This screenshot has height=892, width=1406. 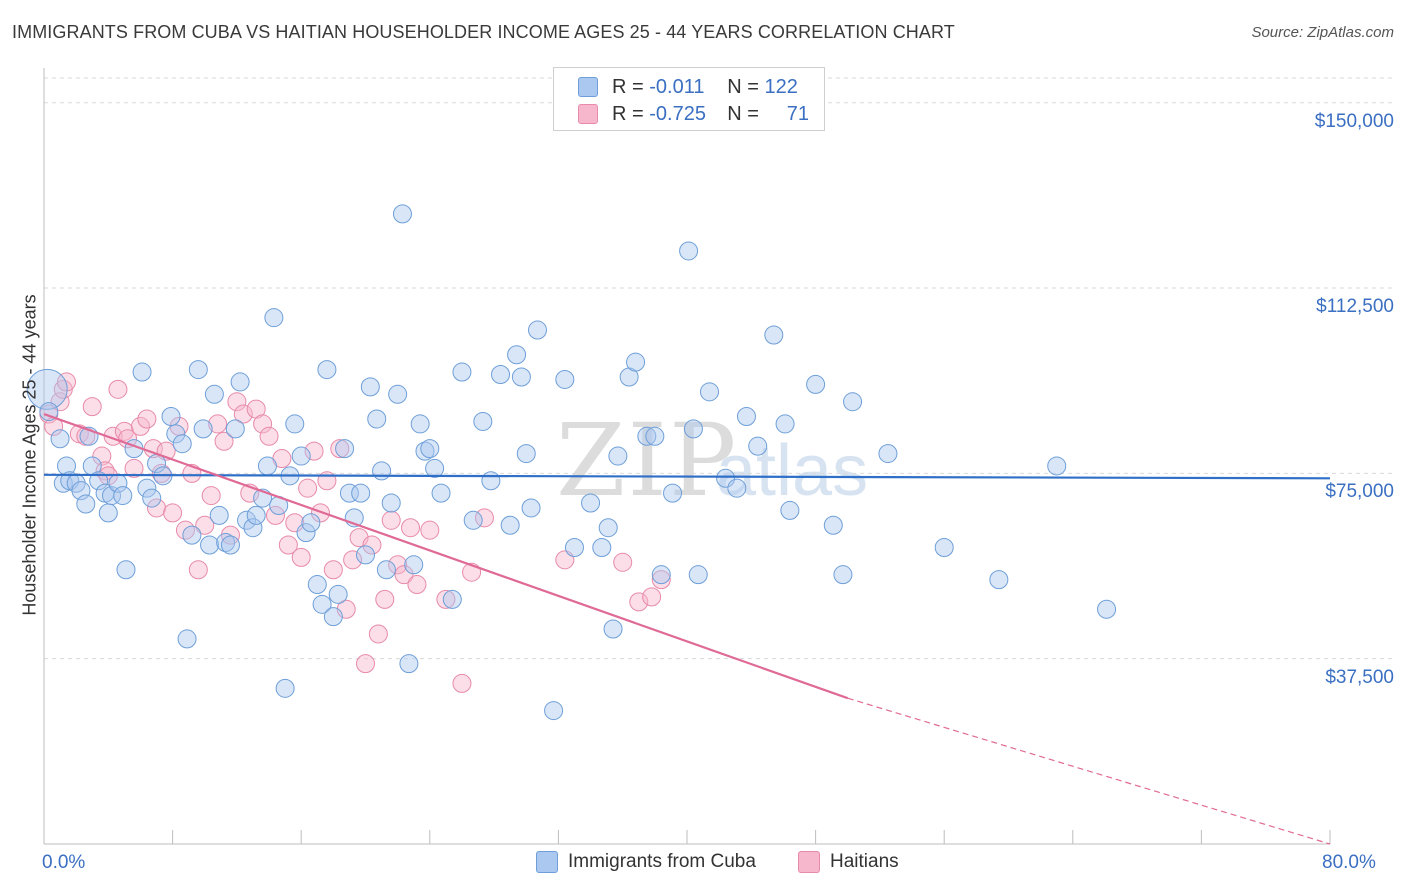 I want to click on cuba-n-value: 122, so click(x=781, y=86).